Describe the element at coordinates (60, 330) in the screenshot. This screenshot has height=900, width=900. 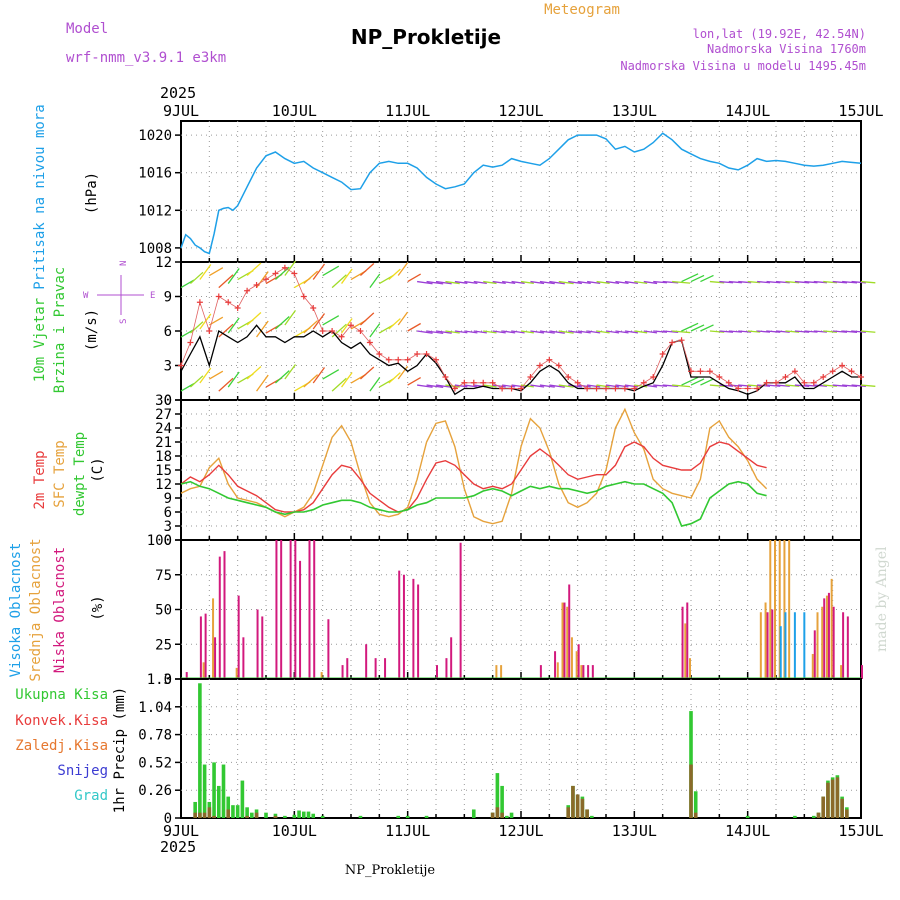
I see `wind-ylabel2: Brzina i Pravac` at that location.